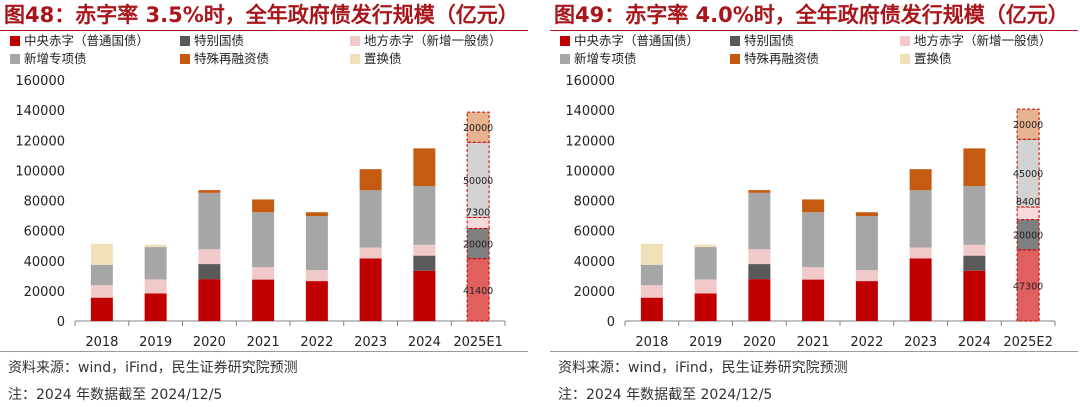 This screenshot has width=1080, height=407. What do you see at coordinates (209, 342) in the screenshot?
I see `x-tick-label: 2020` at bounding box center [209, 342].